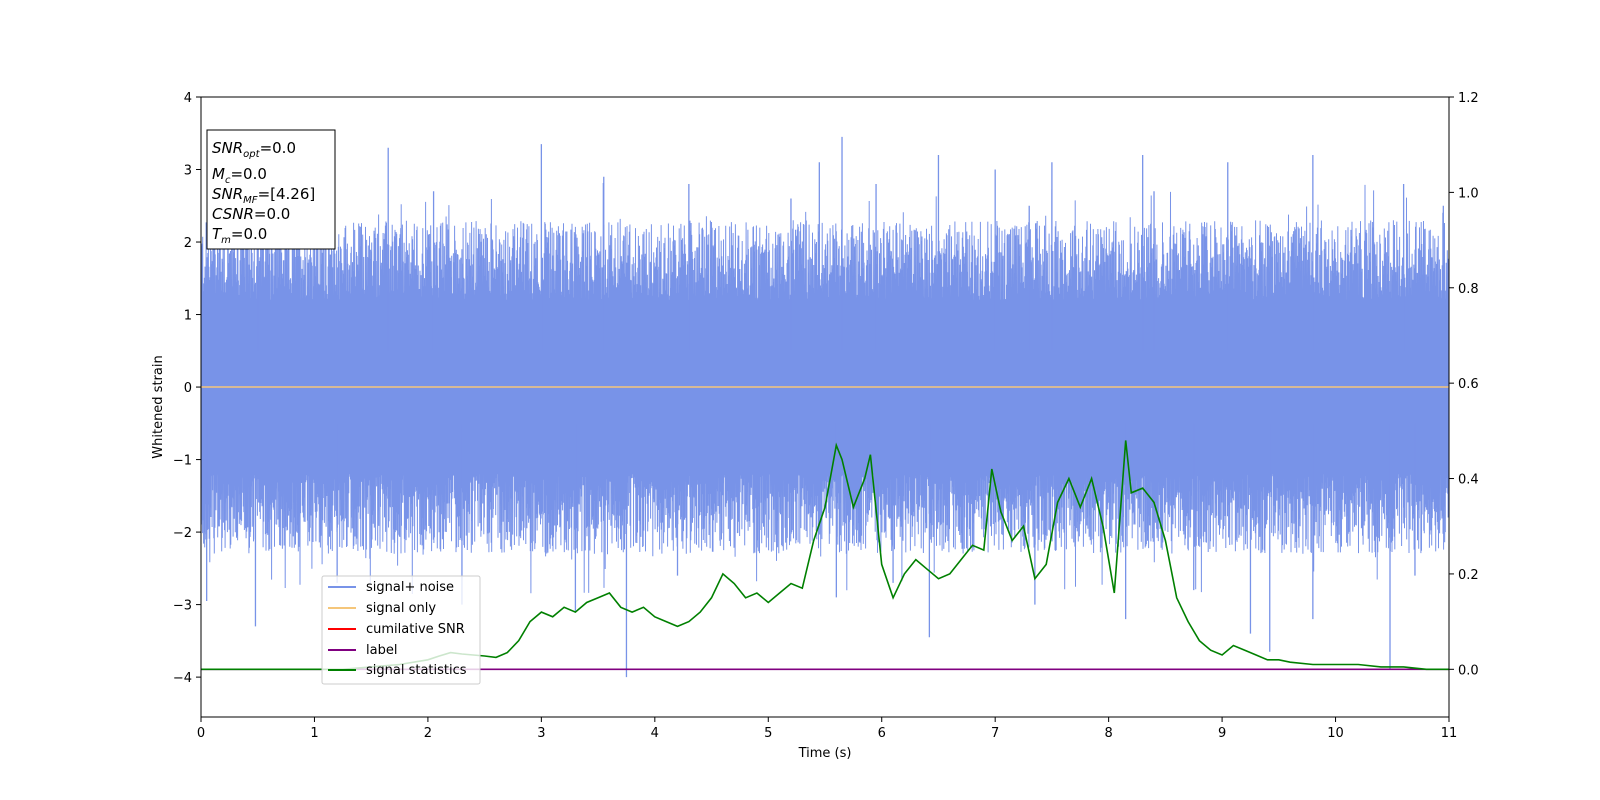  I want to click on y2-tick-label: 0.8, so click(1468, 289).